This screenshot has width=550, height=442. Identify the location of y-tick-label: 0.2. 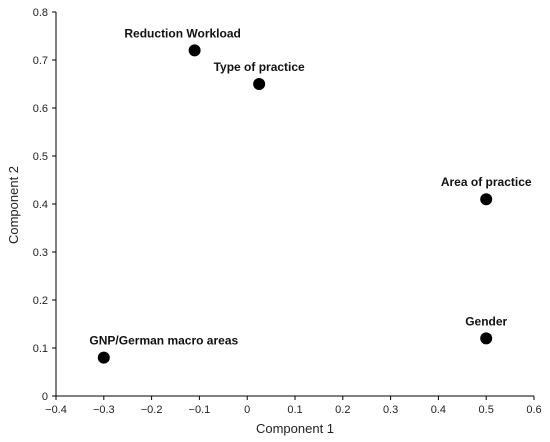
(40, 301).